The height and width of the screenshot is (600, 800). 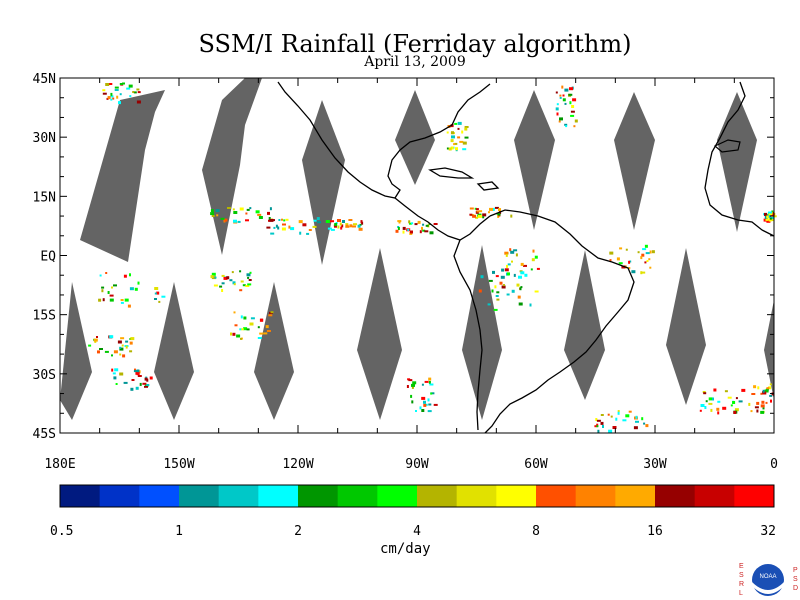 I want to click on coastline-caribbean-cuba, so click(x=464, y=179).